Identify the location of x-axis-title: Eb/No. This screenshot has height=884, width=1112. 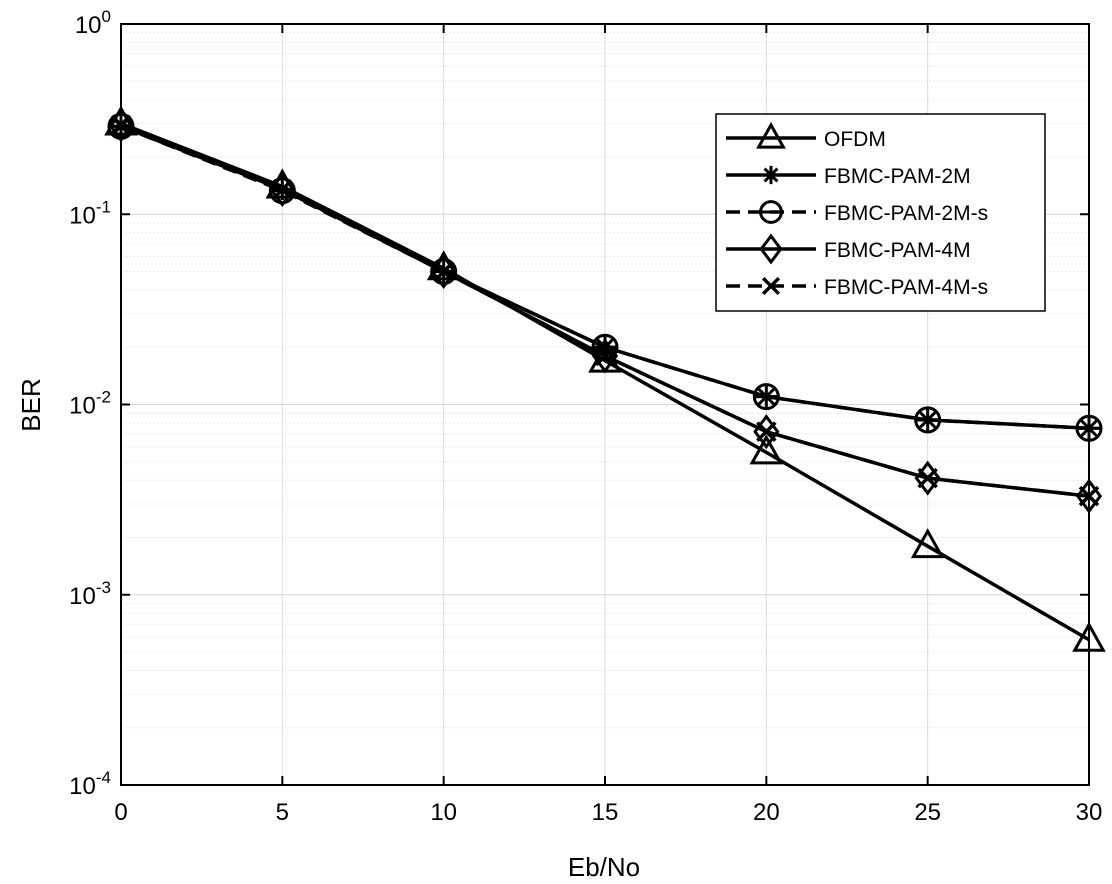
(604, 867).